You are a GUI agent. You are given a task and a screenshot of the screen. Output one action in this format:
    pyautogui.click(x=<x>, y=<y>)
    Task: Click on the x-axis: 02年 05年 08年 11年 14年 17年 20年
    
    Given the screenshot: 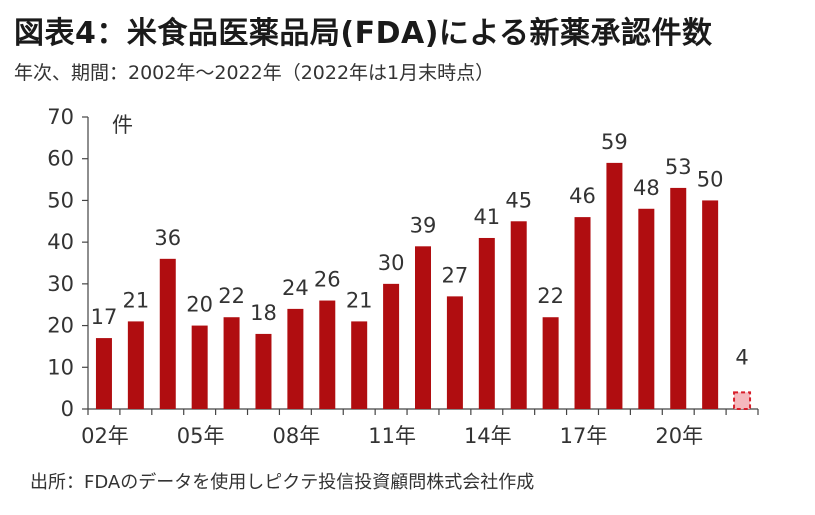 What is the action you would take?
    pyautogui.click(x=420, y=428)
    